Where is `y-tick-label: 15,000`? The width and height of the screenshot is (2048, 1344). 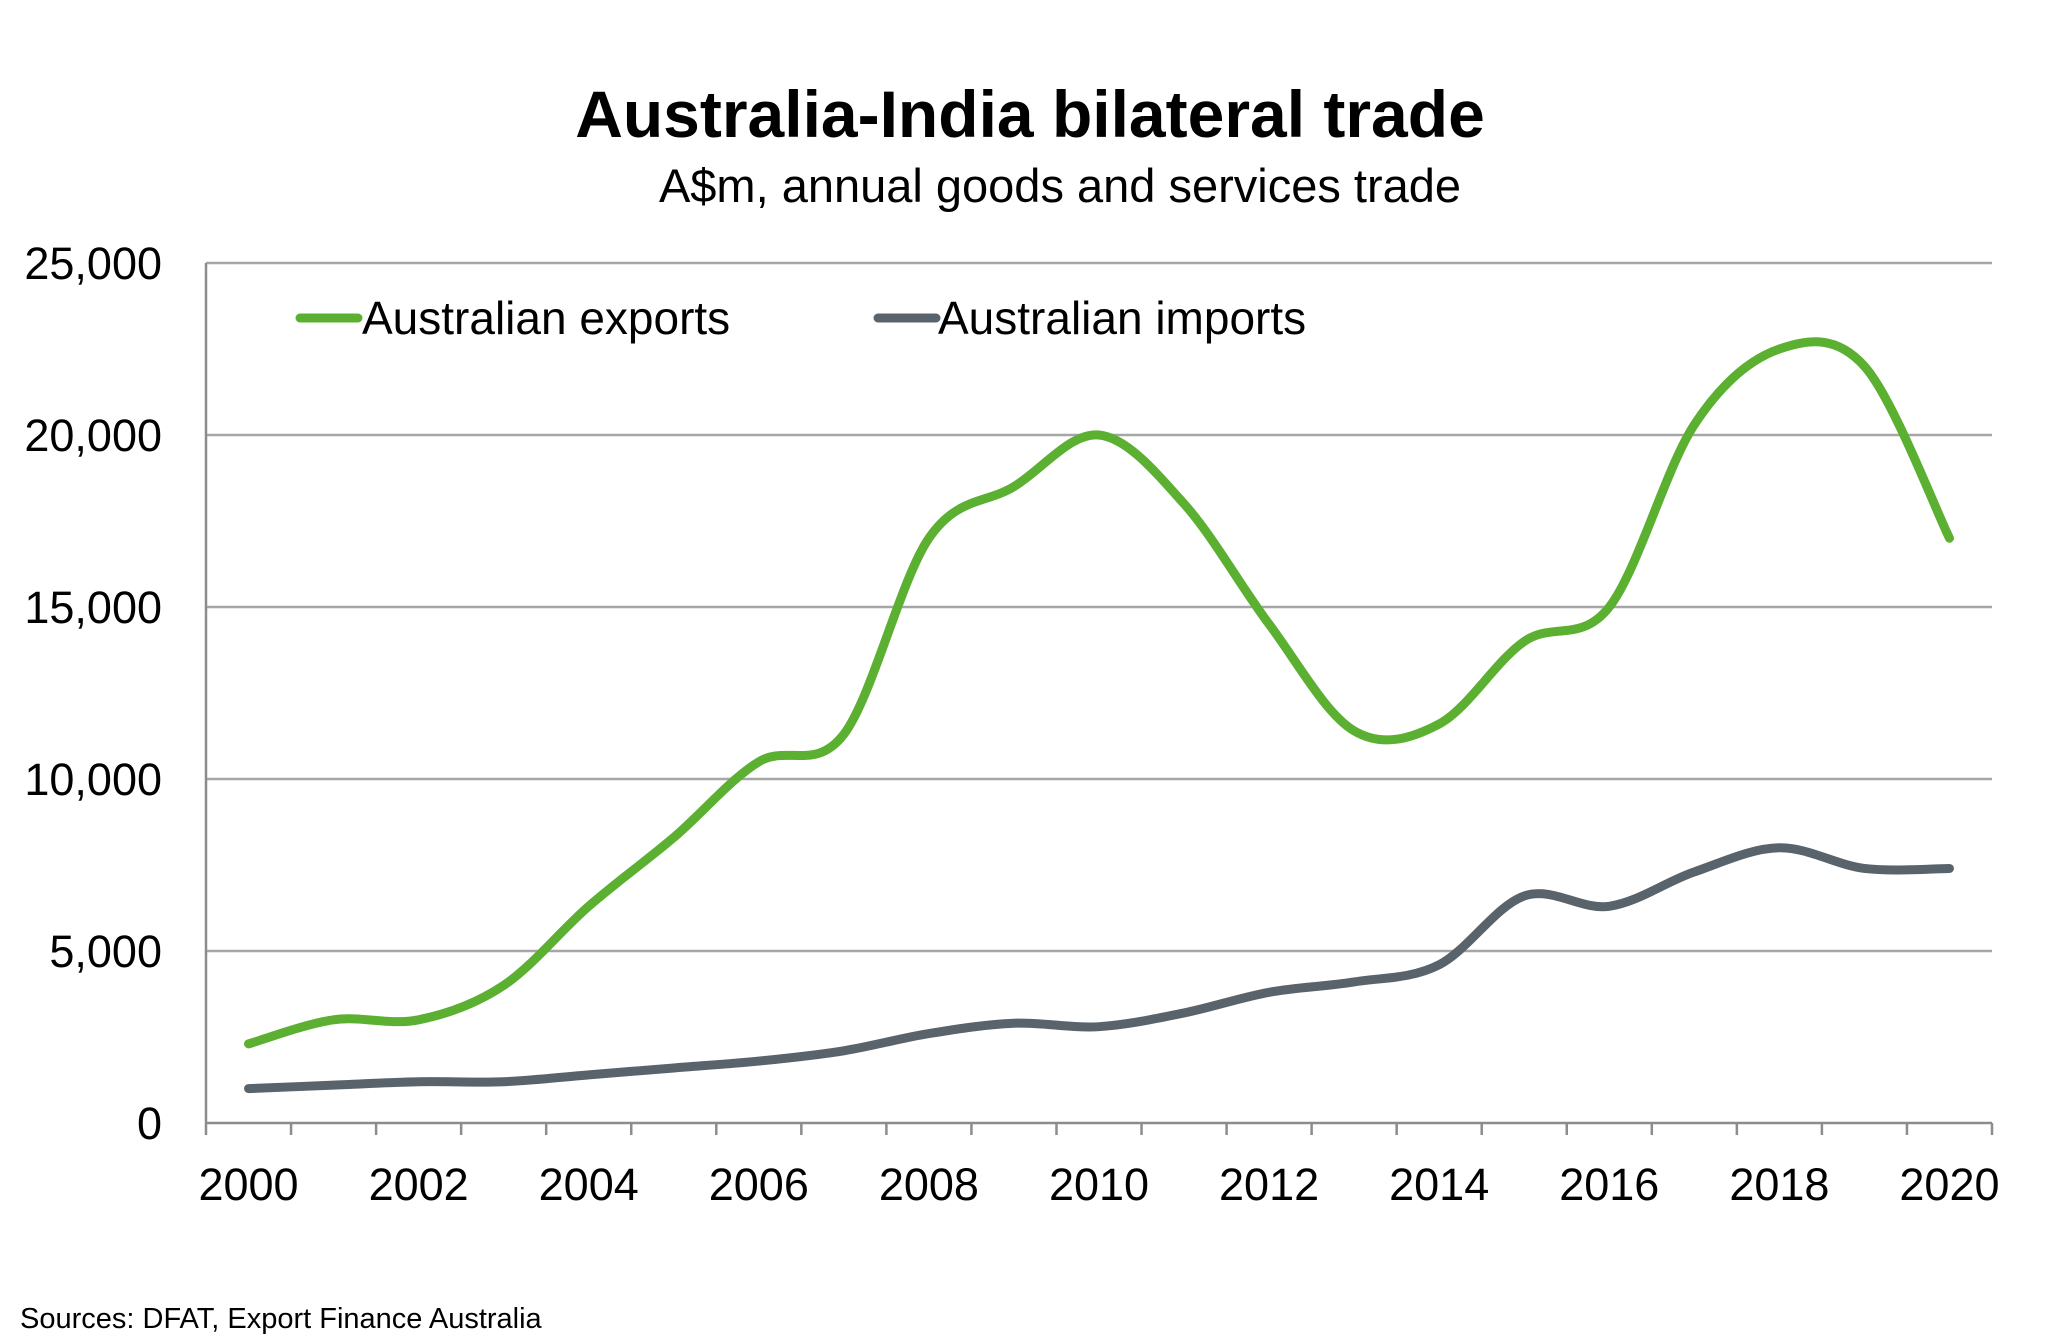 y-tick-label: 15,000 is located at coordinates (93, 607).